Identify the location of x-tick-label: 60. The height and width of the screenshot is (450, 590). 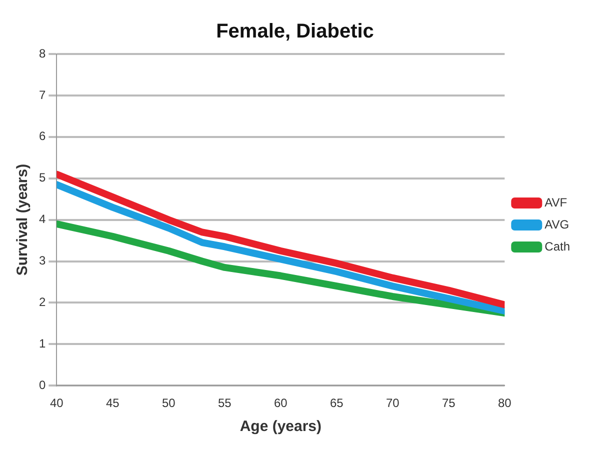
(281, 403).